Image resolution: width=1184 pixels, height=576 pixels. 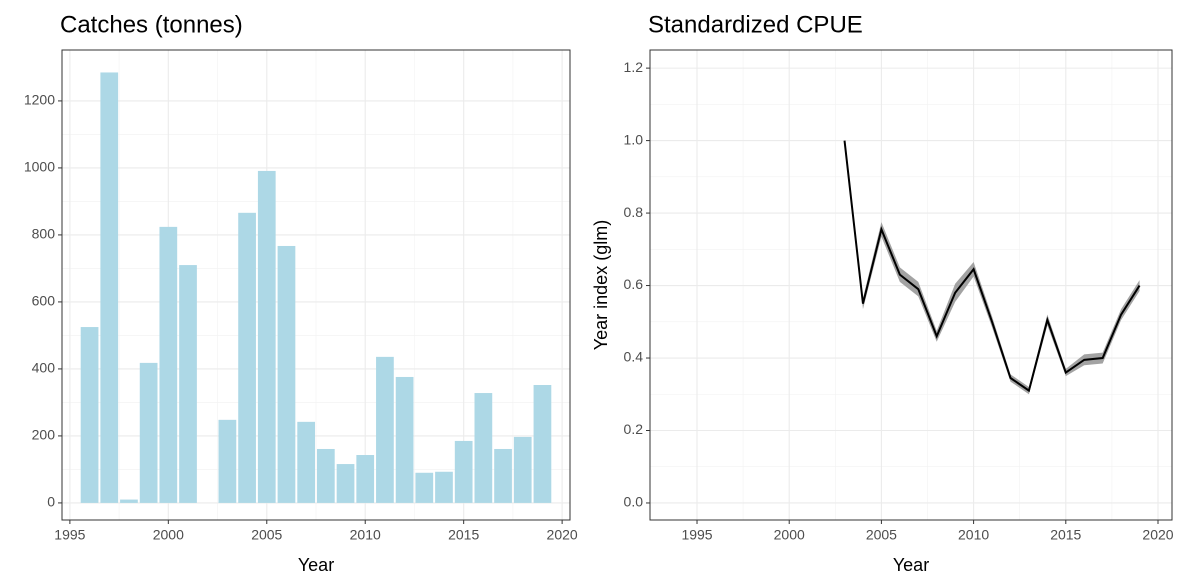 I want to click on y-tick-label: 1.2, so click(x=634, y=67).